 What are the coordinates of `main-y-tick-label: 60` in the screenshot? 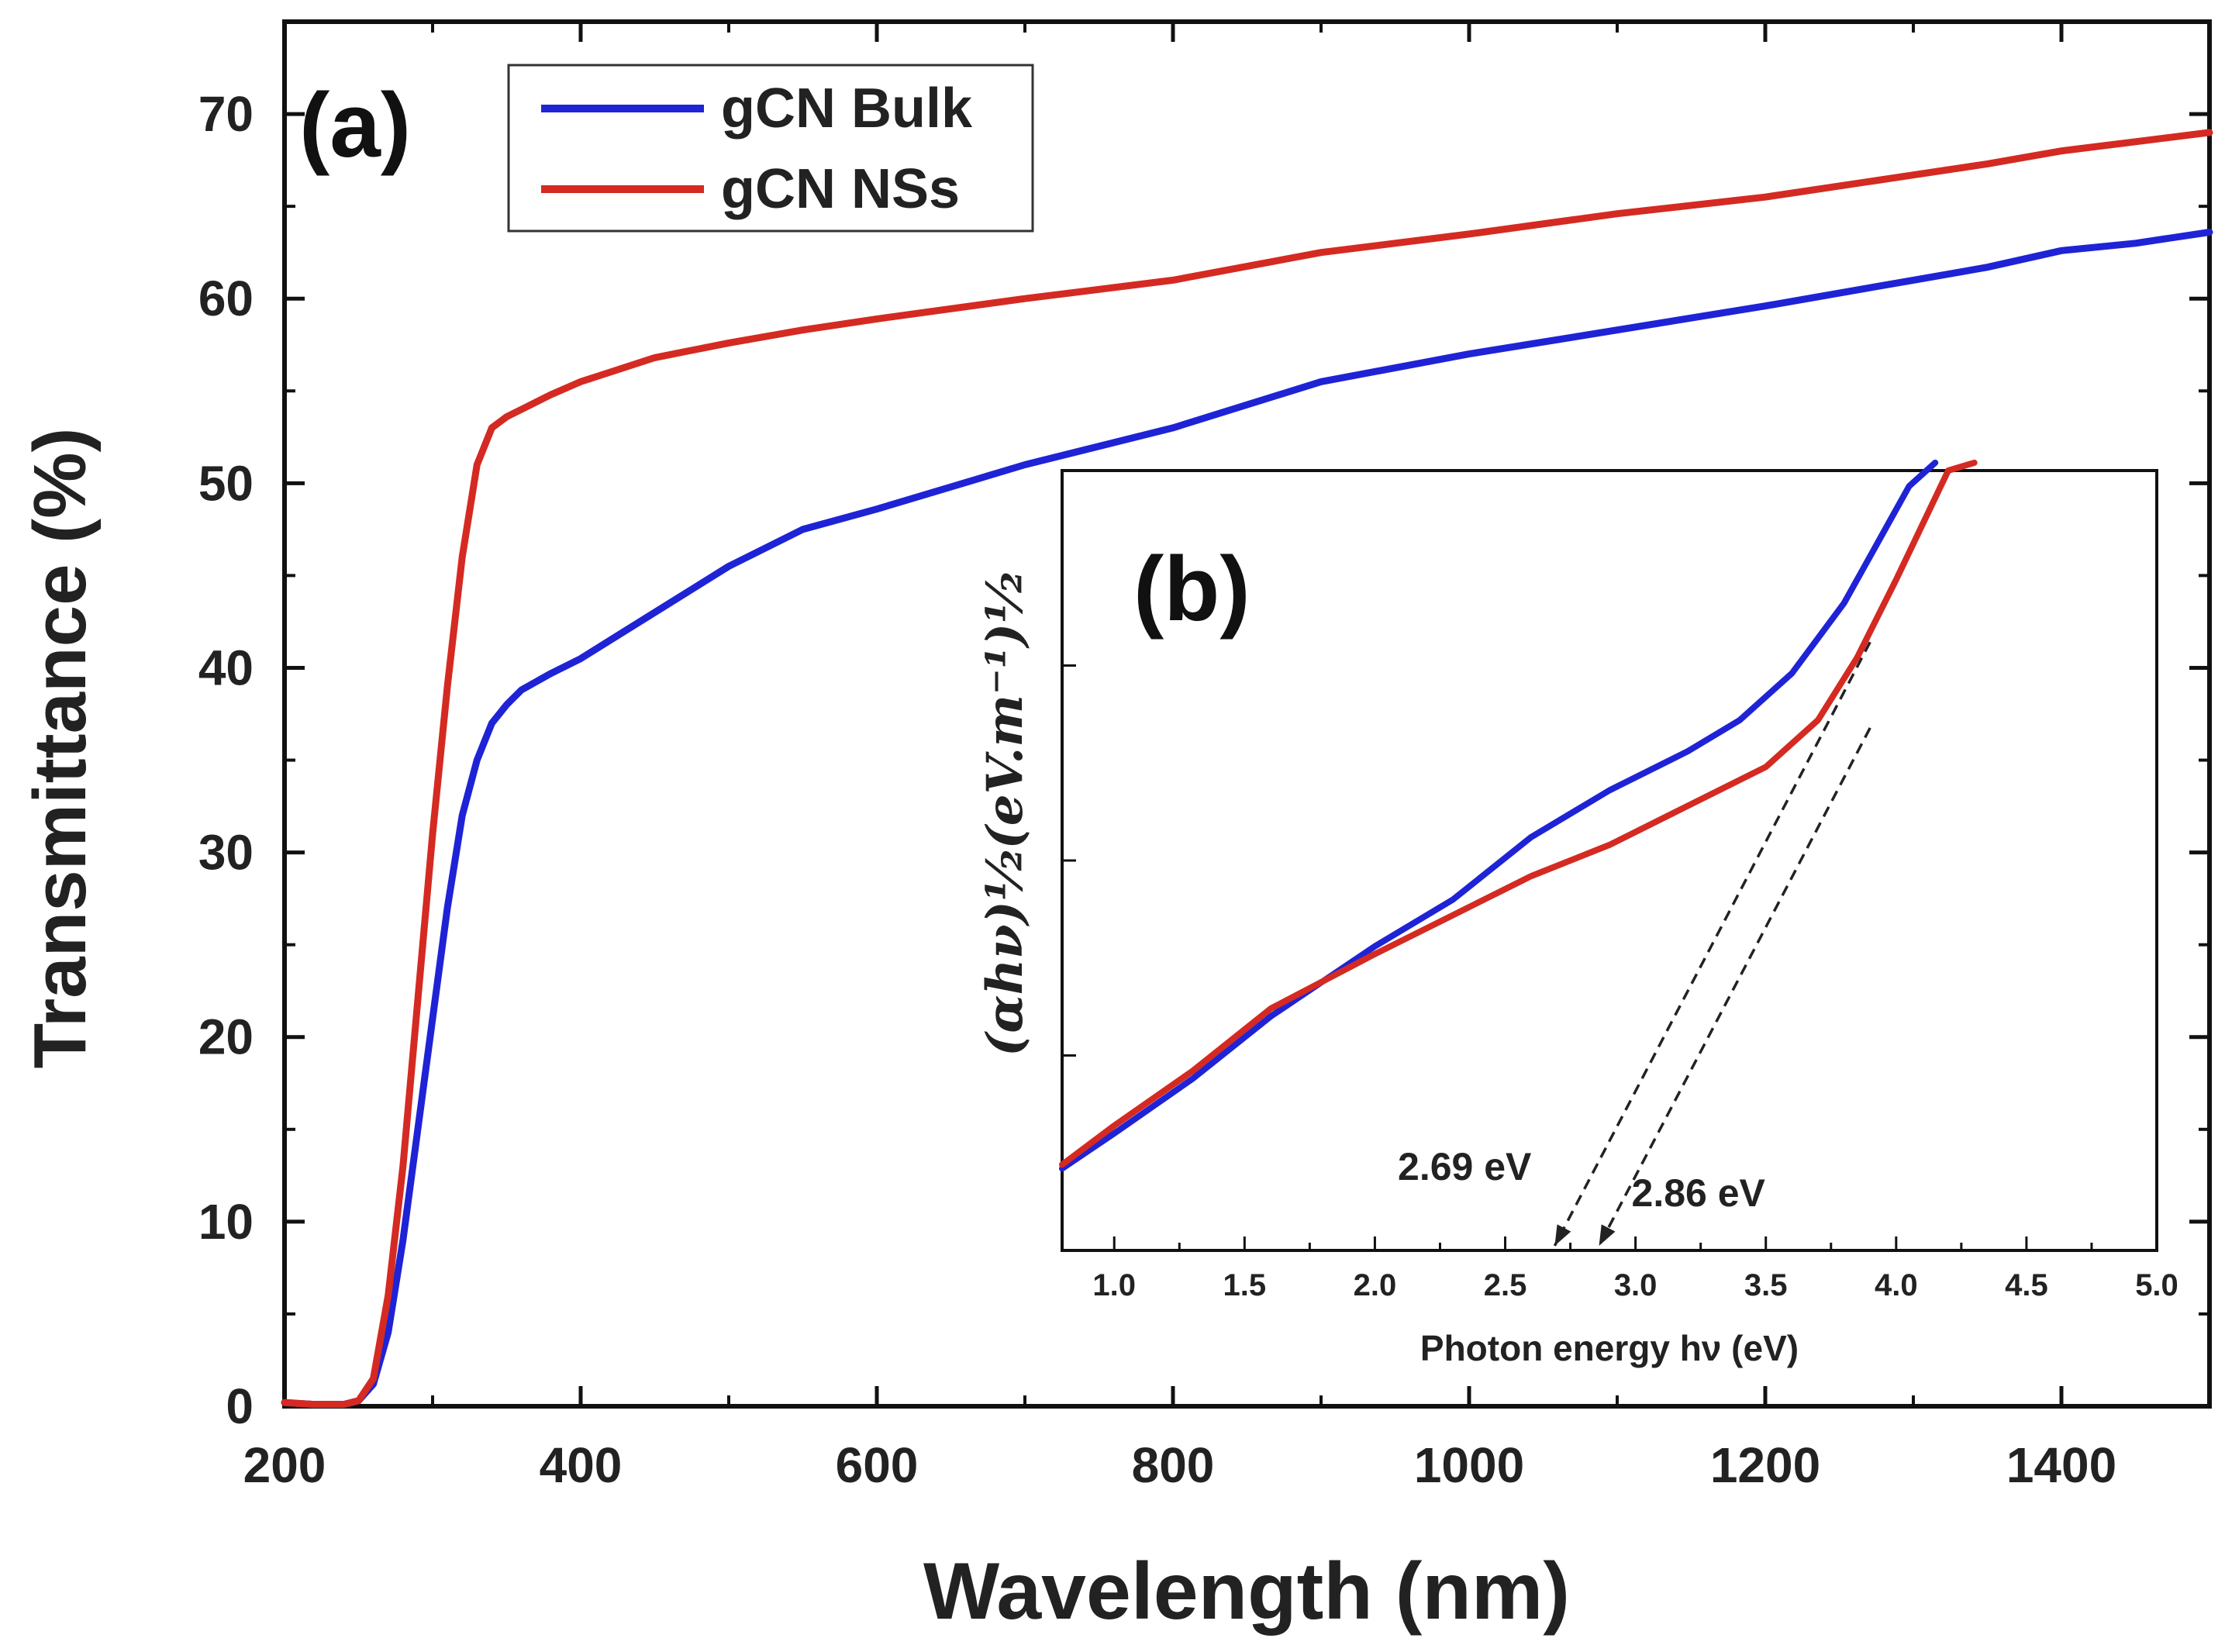 It's located at (226, 298).